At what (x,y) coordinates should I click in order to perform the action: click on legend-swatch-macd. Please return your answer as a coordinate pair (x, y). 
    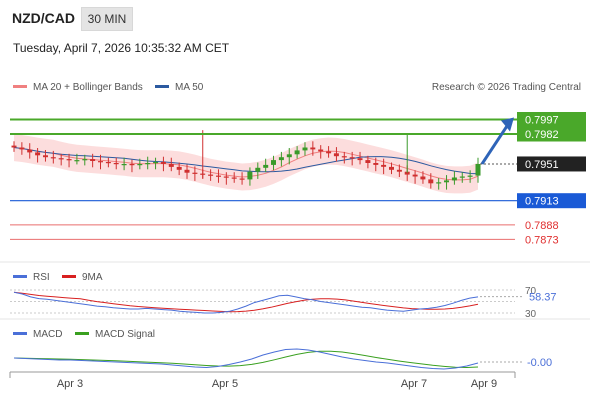
    Looking at the image, I should click on (20, 333).